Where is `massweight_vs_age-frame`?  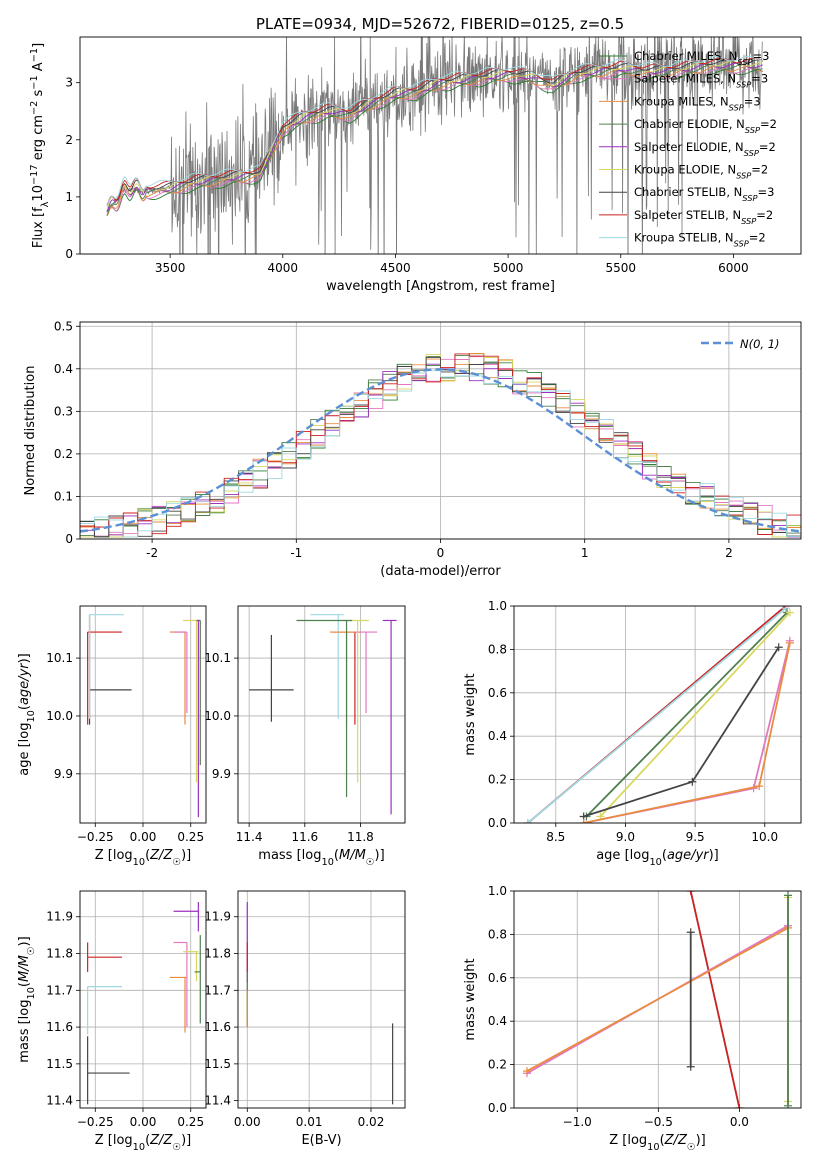
massweight_vs_age-frame is located at coordinates (657, 714).